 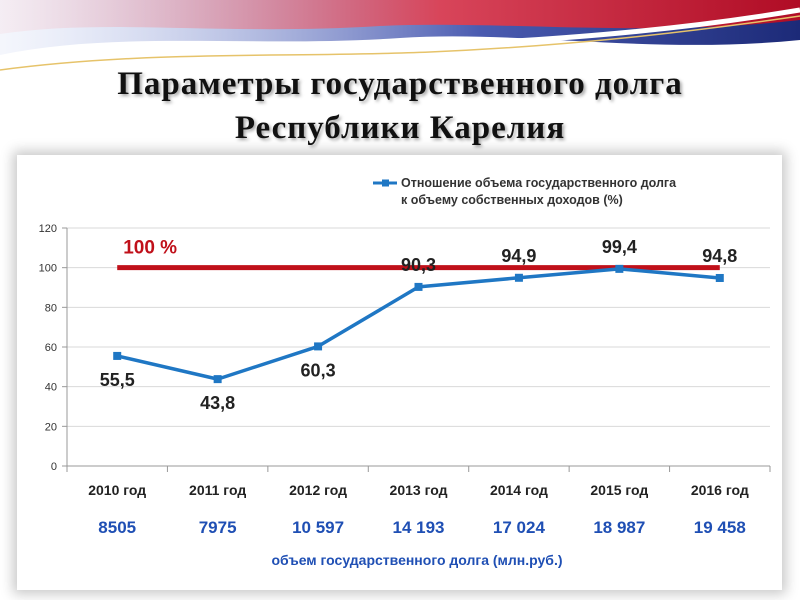 I want to click on y-tick-label: 80, so click(x=51, y=308).